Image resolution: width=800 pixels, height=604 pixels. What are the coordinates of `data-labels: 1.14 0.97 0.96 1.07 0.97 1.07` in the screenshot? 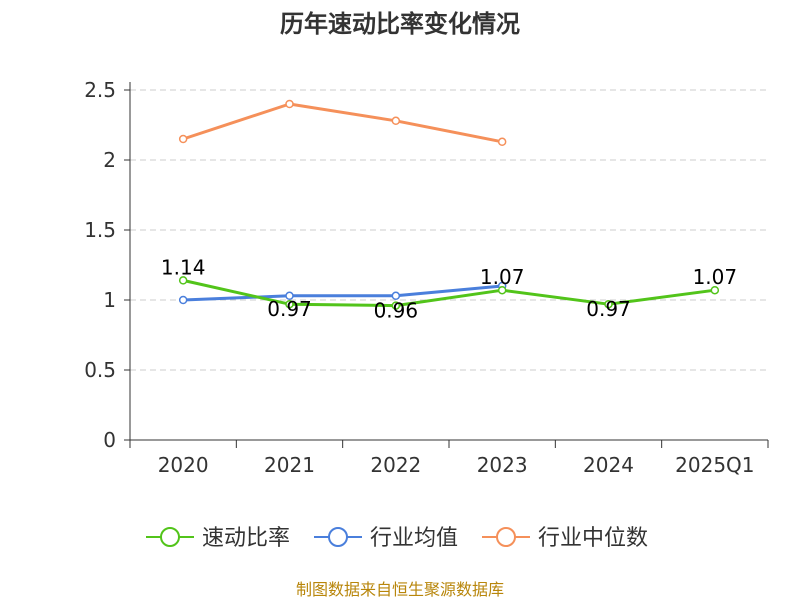 It's located at (449, 288).